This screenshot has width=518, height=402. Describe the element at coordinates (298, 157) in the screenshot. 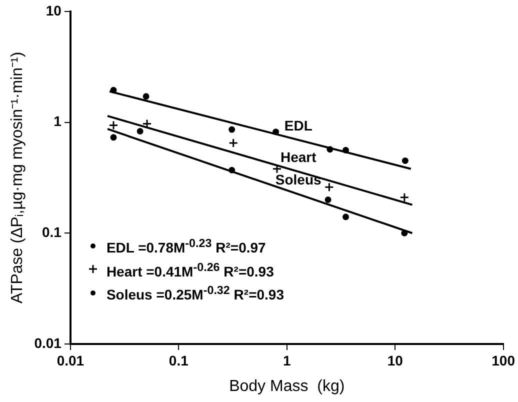

I see `series-label: Heart` at that location.